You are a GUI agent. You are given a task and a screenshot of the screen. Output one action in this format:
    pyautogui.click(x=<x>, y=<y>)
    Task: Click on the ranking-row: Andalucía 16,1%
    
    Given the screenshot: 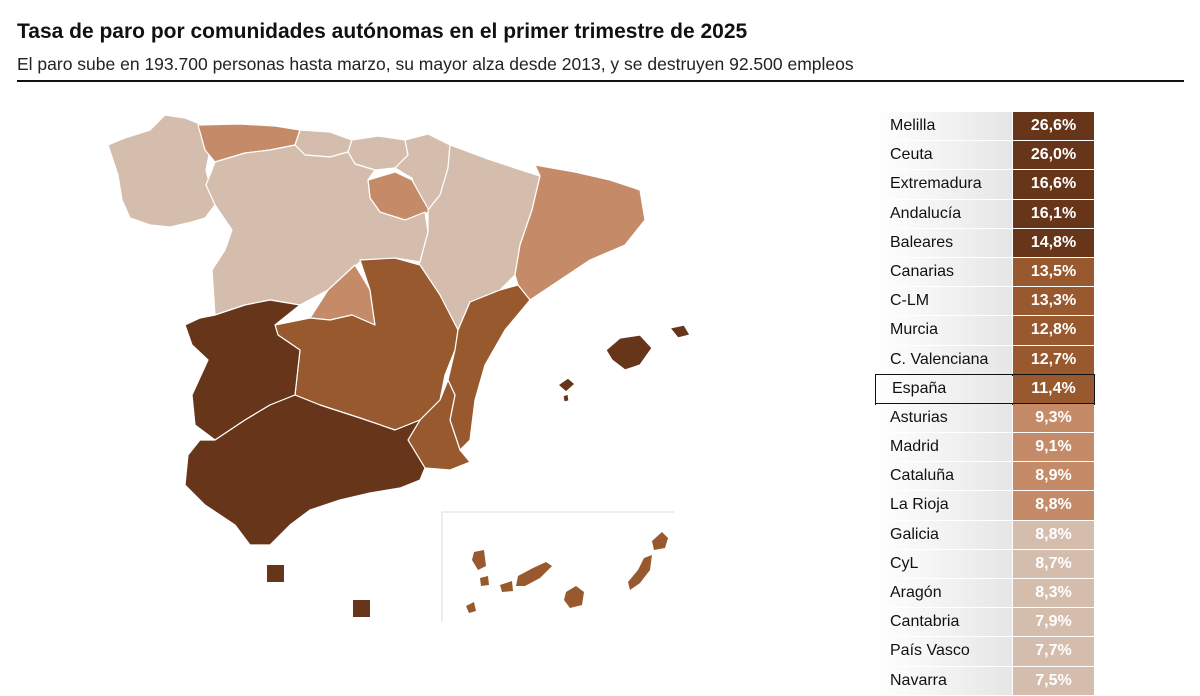 What is the action you would take?
    pyautogui.click(x=985, y=214)
    